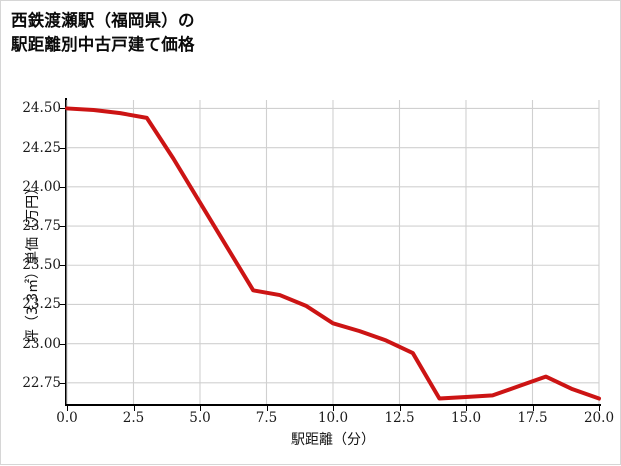 This screenshot has height=466, width=621. What do you see at coordinates (41, 186) in the screenshot?
I see `y-axis-tick-label: 24.00` at bounding box center [41, 186].